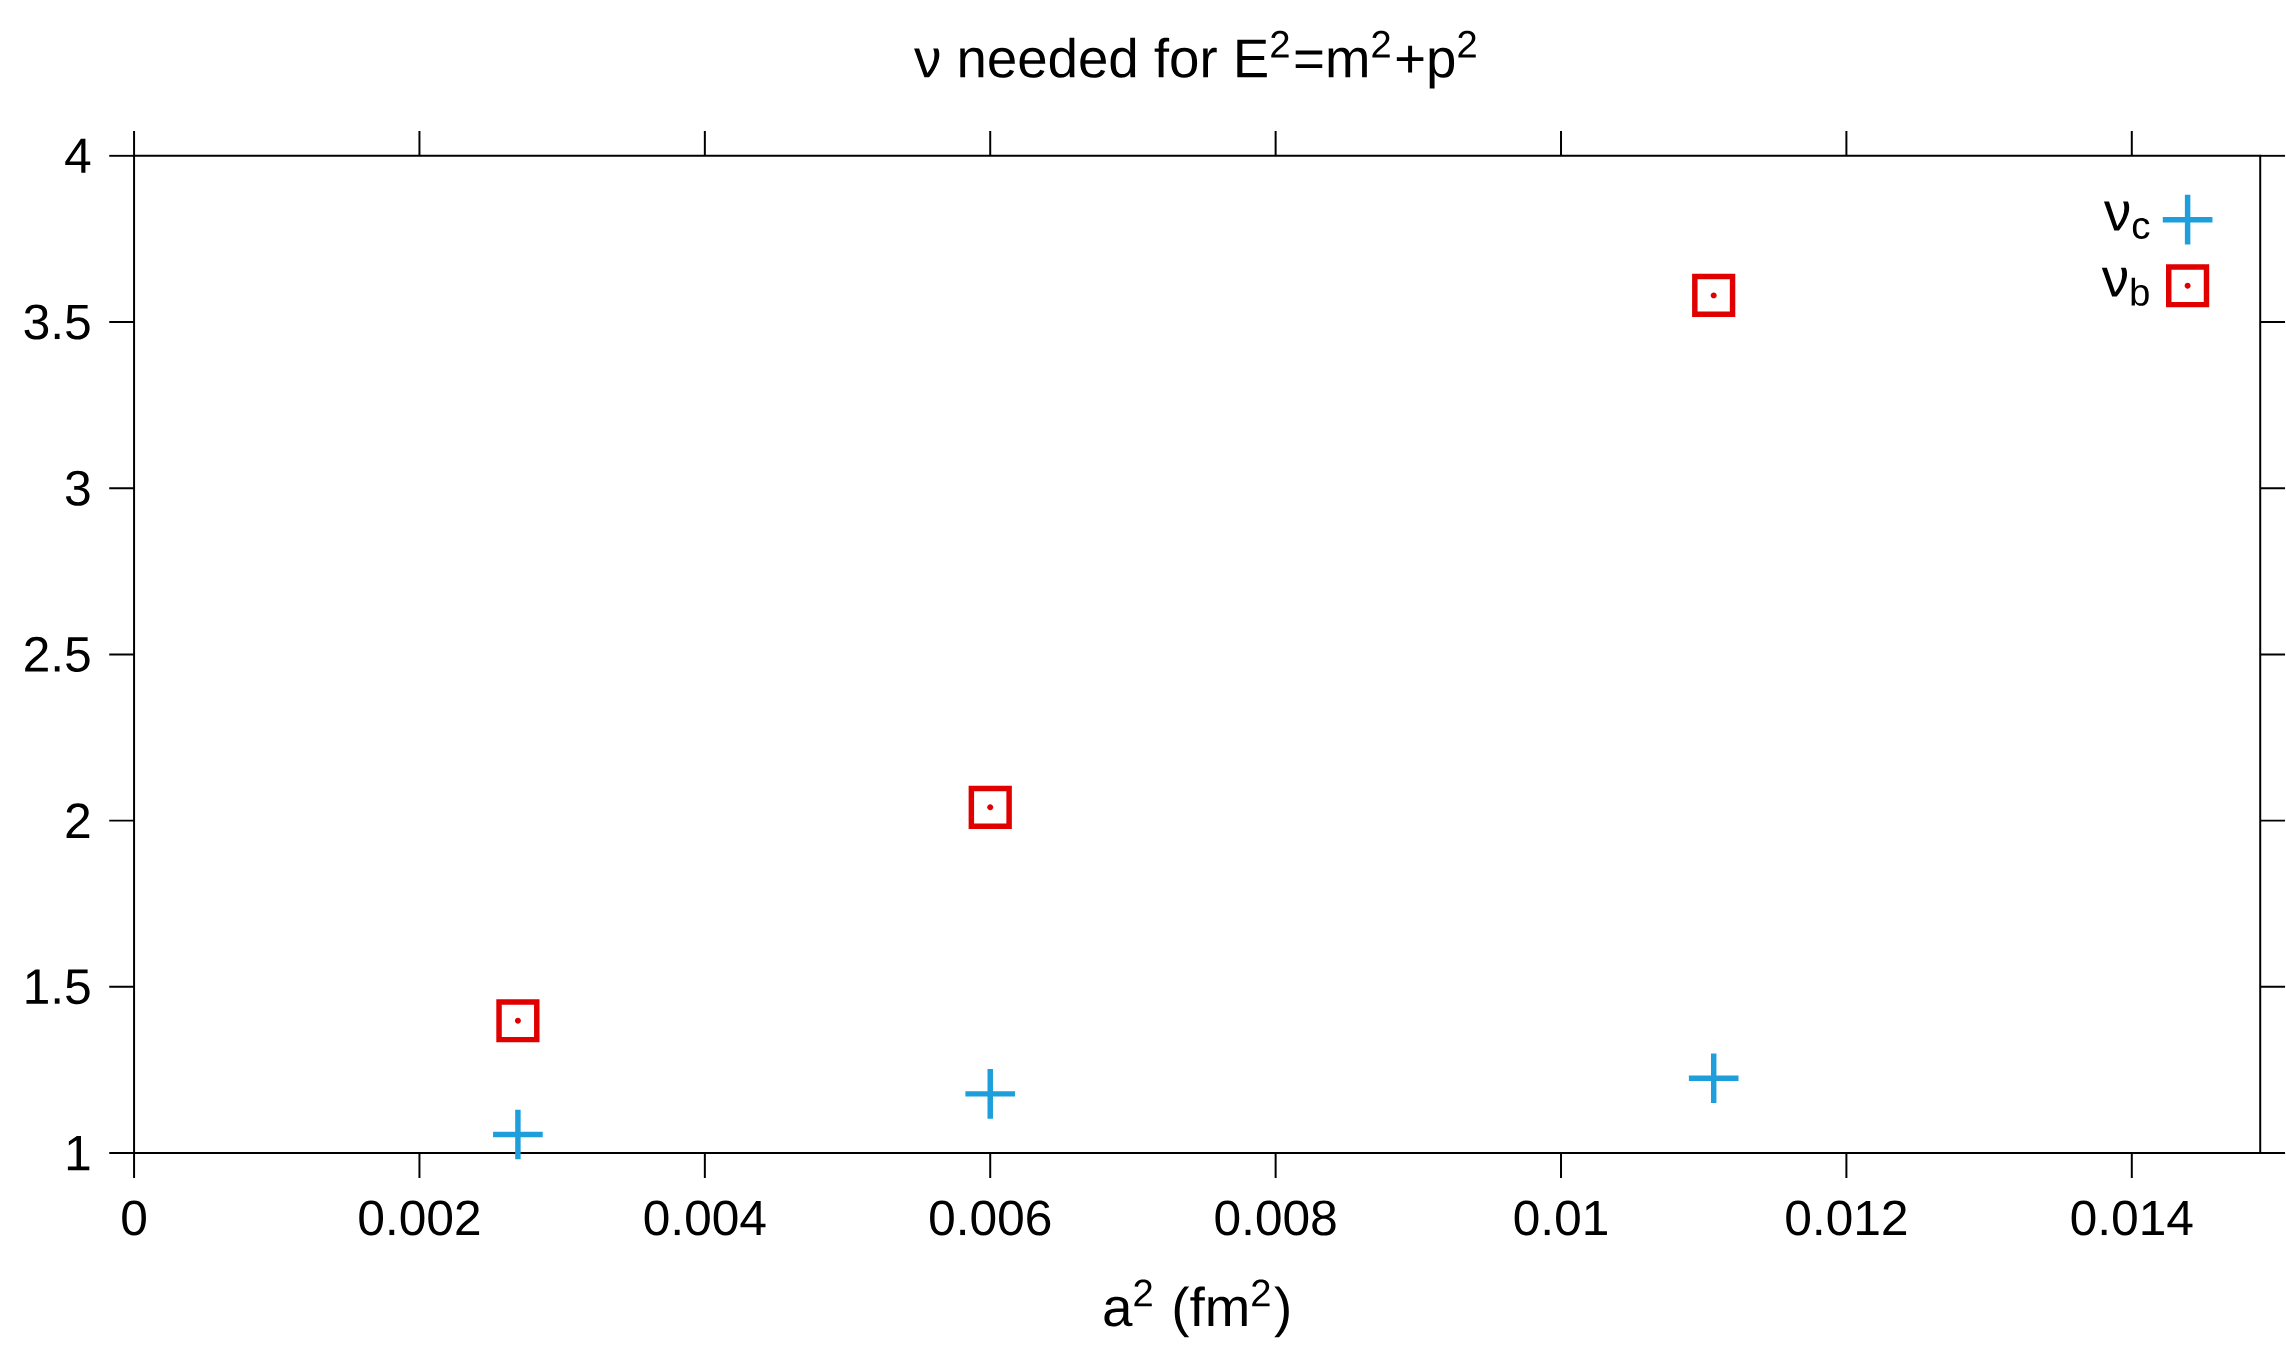 The image size is (2286, 1354). Describe the element at coordinates (1195, 59) in the screenshot. I see `chart-title: ν needed for E$^{2}$=m$^{2}$+p$^{2}$` at that location.